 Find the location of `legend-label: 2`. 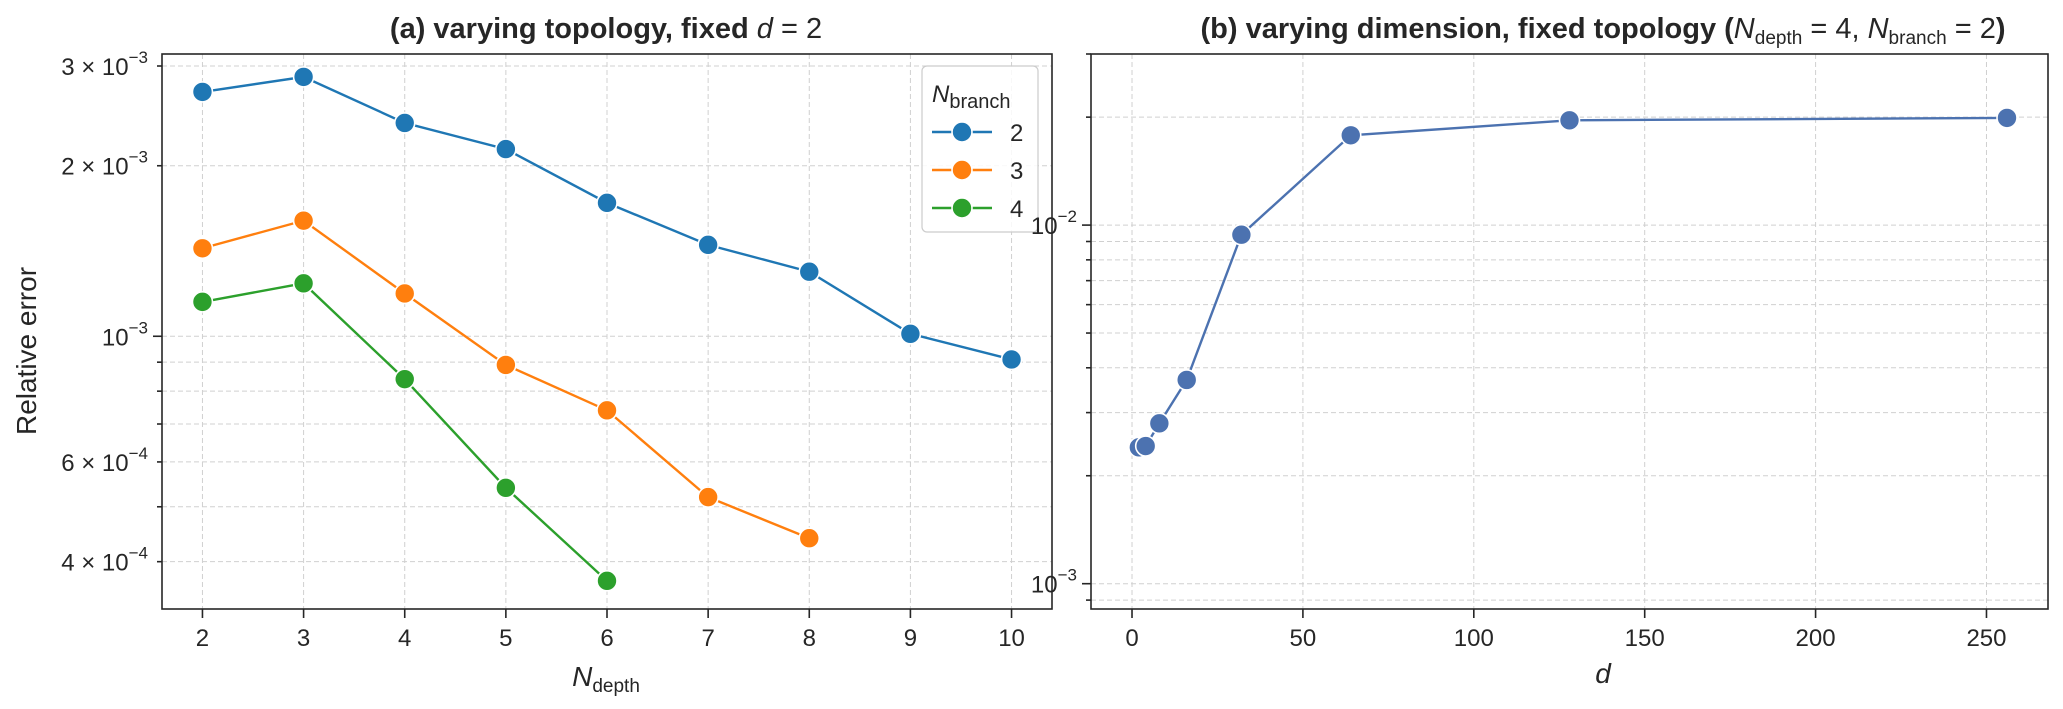

legend-label: 2 is located at coordinates (1016, 133).